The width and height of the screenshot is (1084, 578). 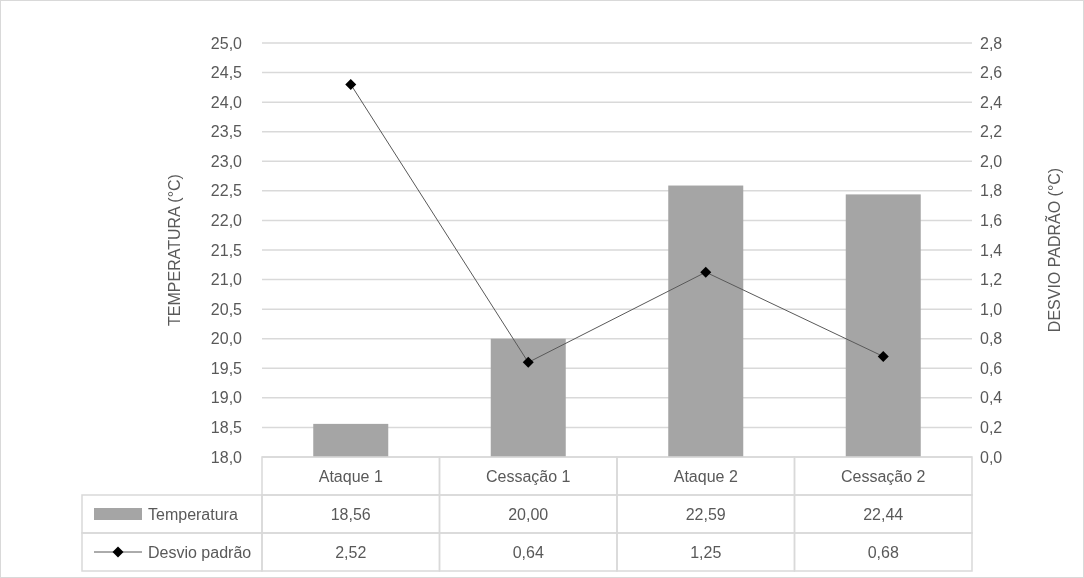 What do you see at coordinates (226, 339) in the screenshot?
I see `y-tick-label: 20,0` at bounding box center [226, 339].